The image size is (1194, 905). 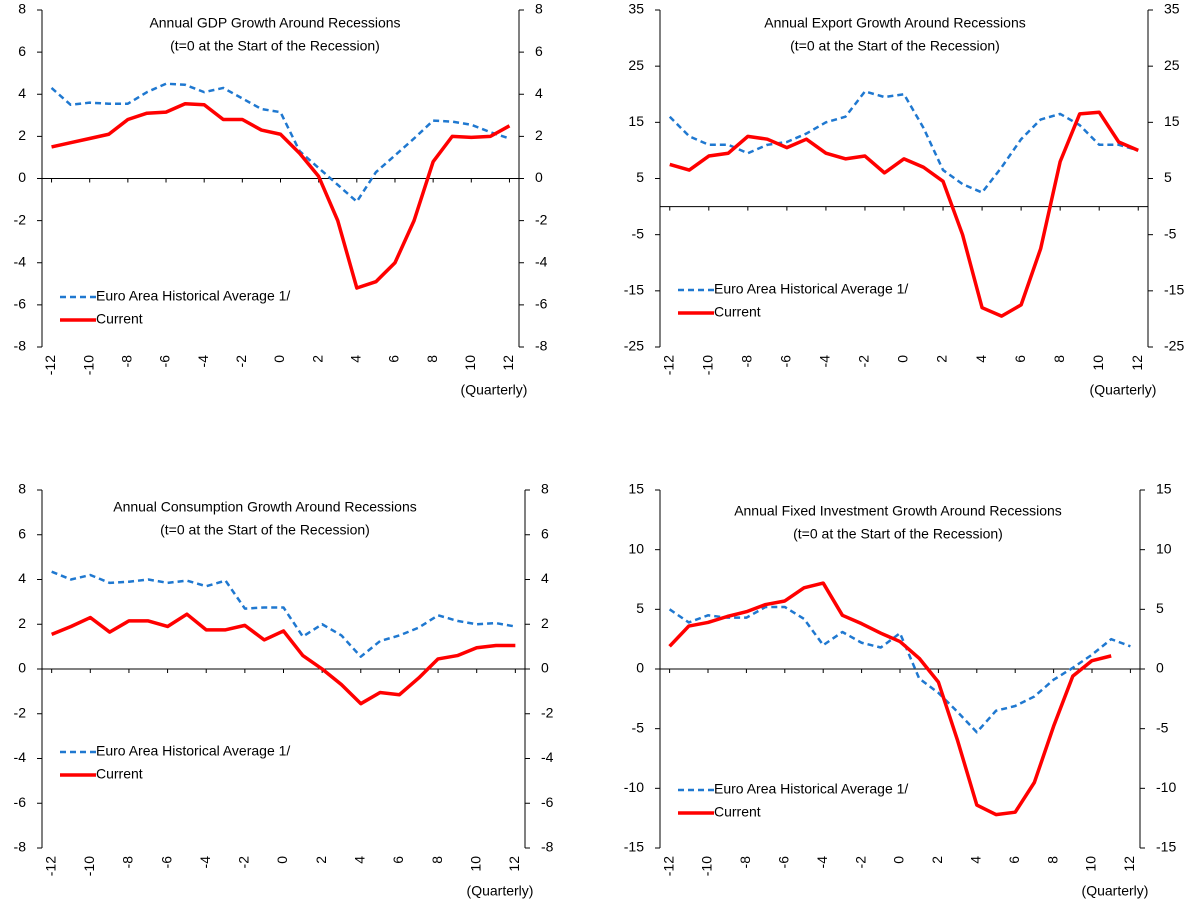 What do you see at coordinates (1160, 608) in the screenshot?
I see `y2-tick-label: 5` at bounding box center [1160, 608].